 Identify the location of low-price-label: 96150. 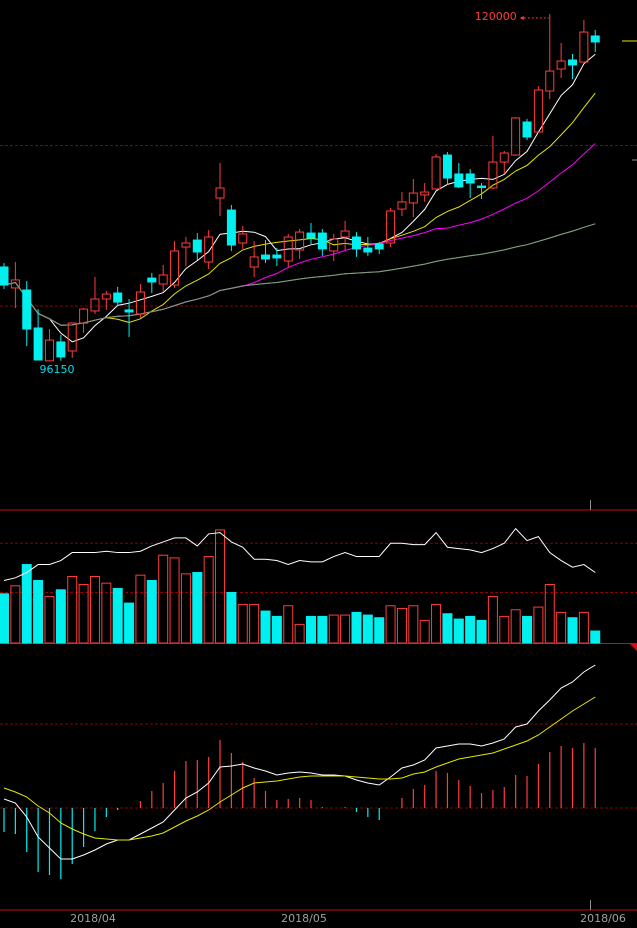
(57, 370).